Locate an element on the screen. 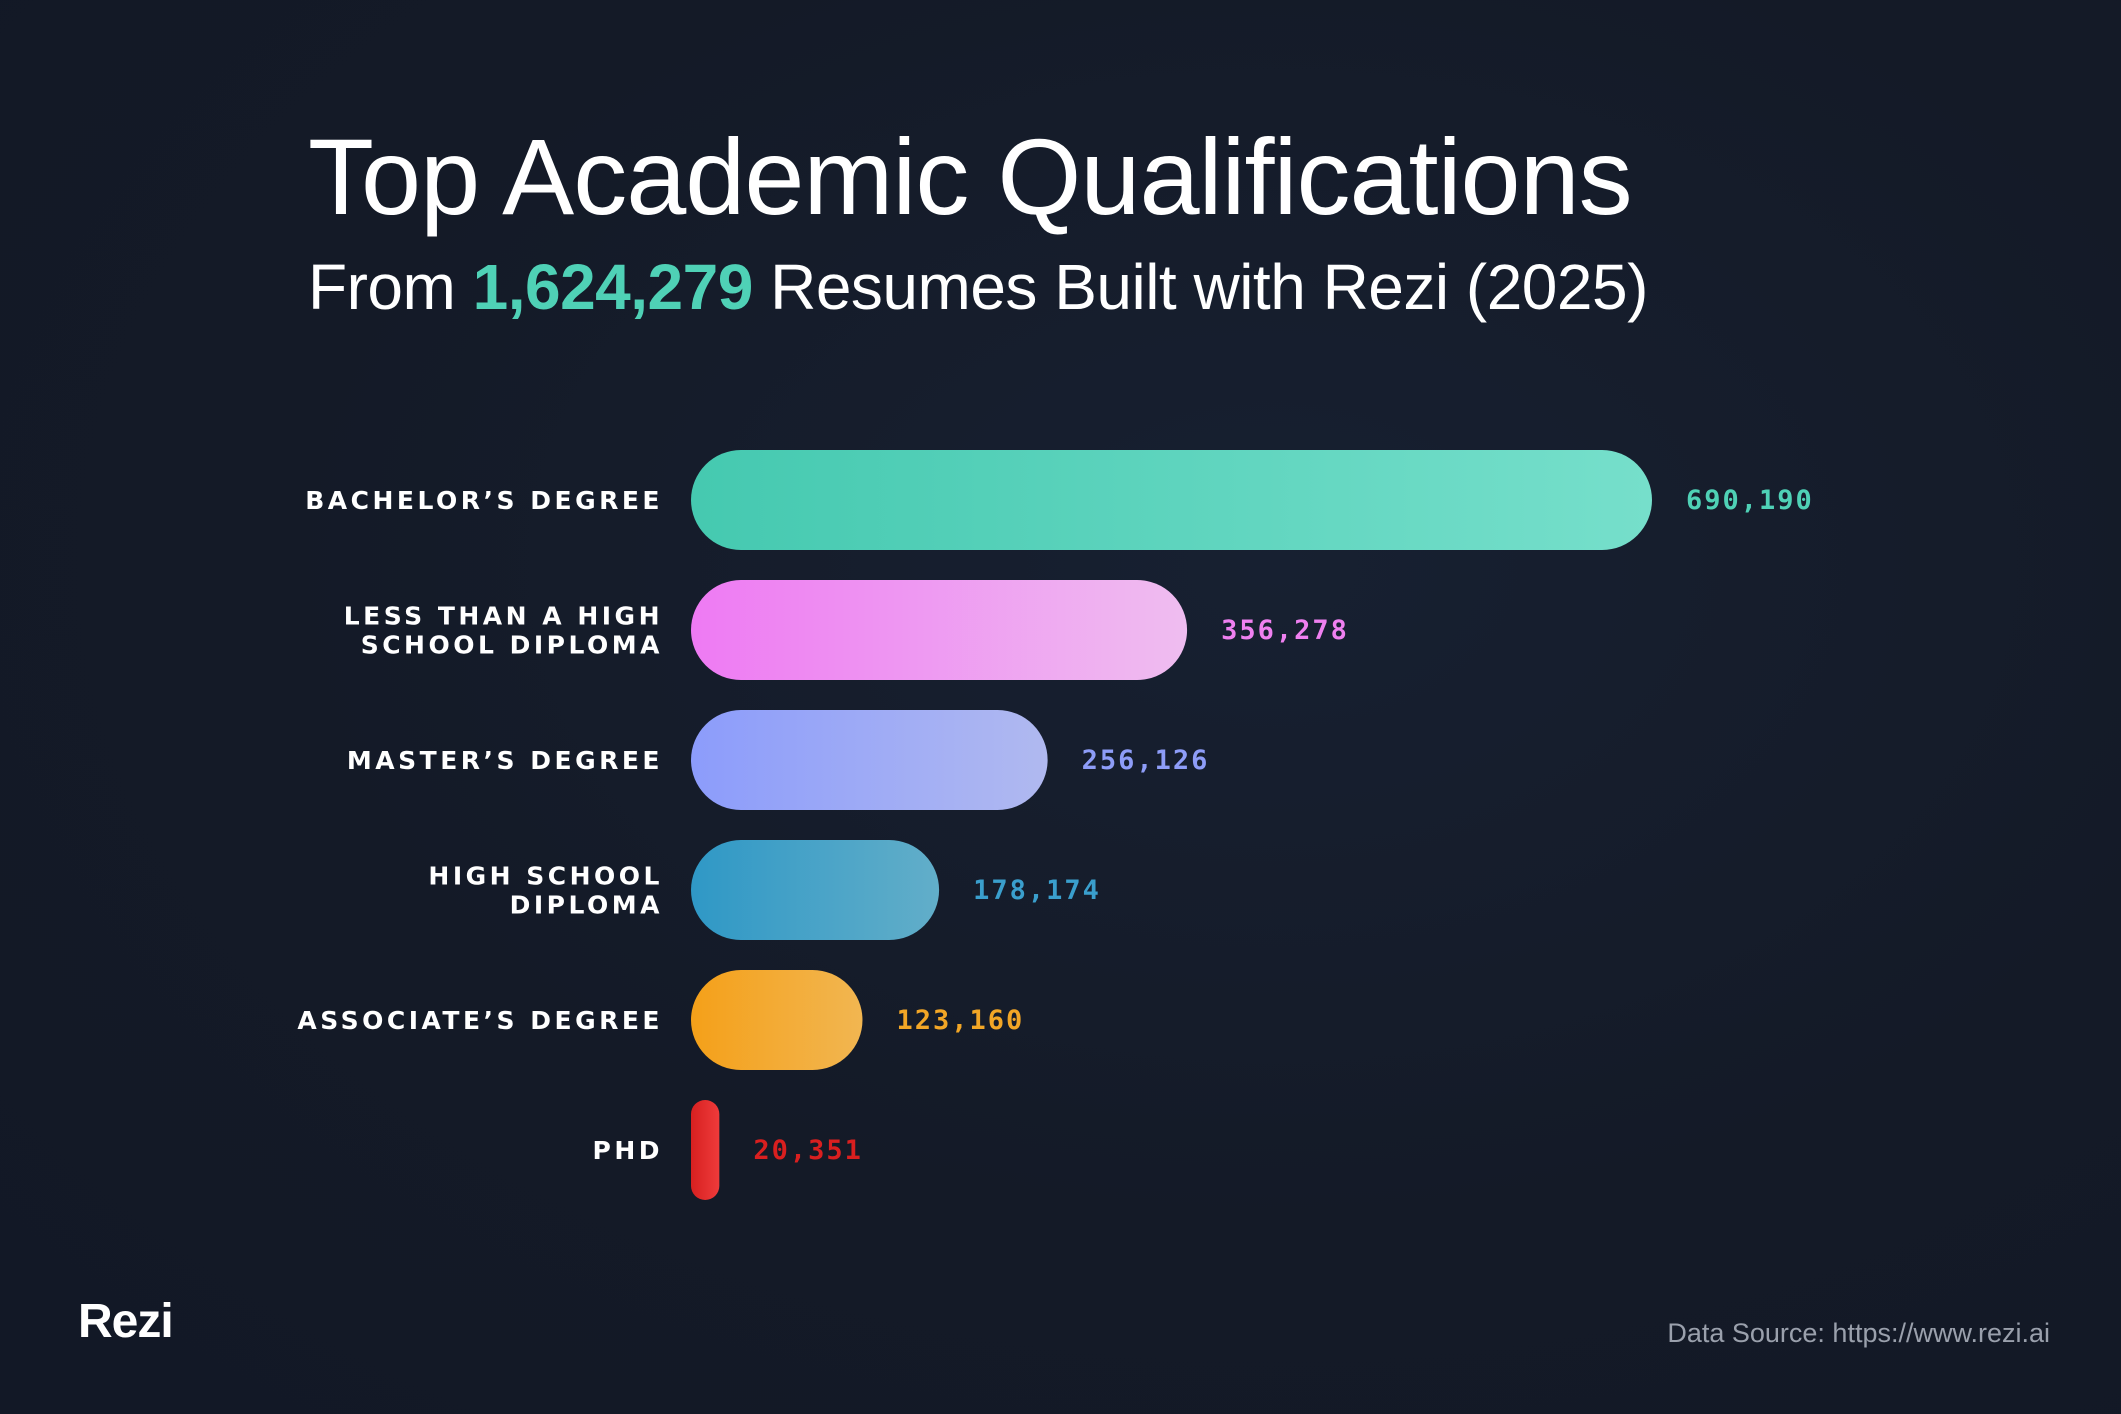 This screenshot has height=1414, width=2121. subtitle-suffix: Resumes Built with Rezi (2025) is located at coordinates (1209, 287).